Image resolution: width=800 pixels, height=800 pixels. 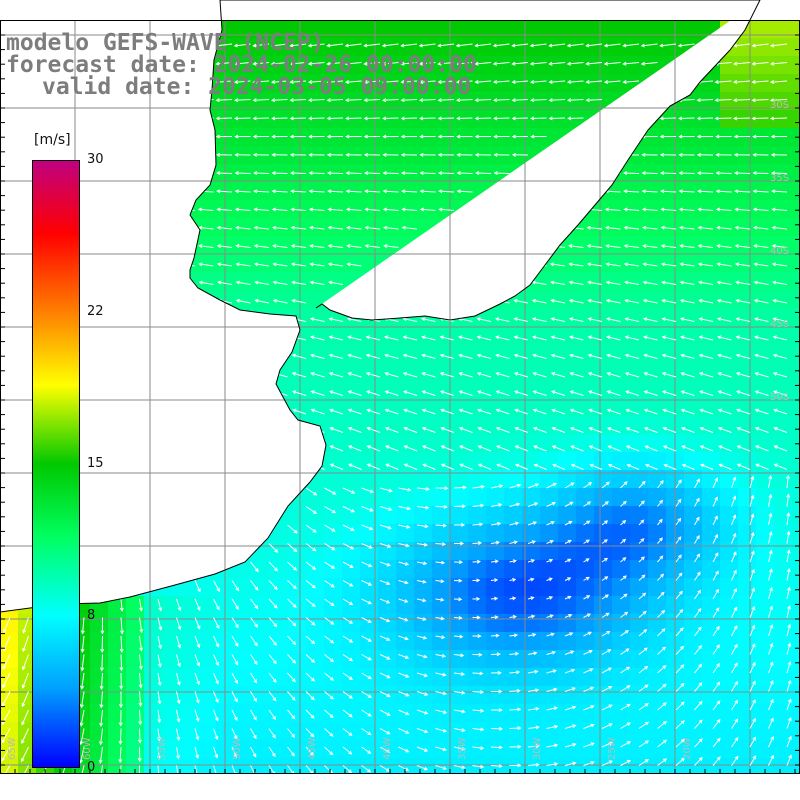 I want to click on lon-label: 35W, so click(x=462, y=748).